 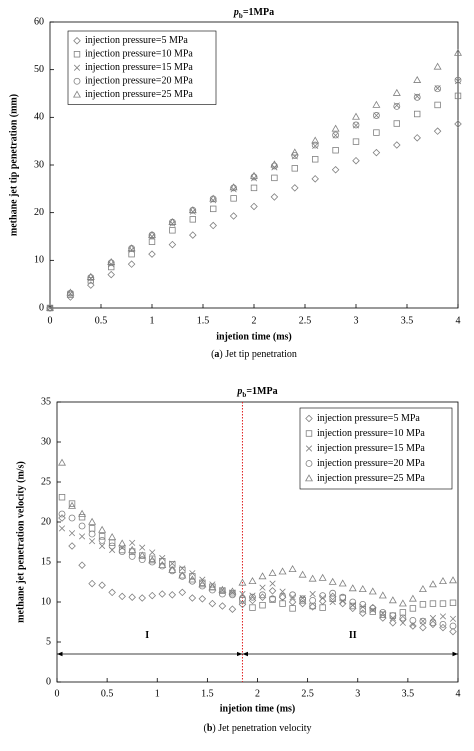 I want to click on x-tick-label: 3, so click(x=357, y=693).